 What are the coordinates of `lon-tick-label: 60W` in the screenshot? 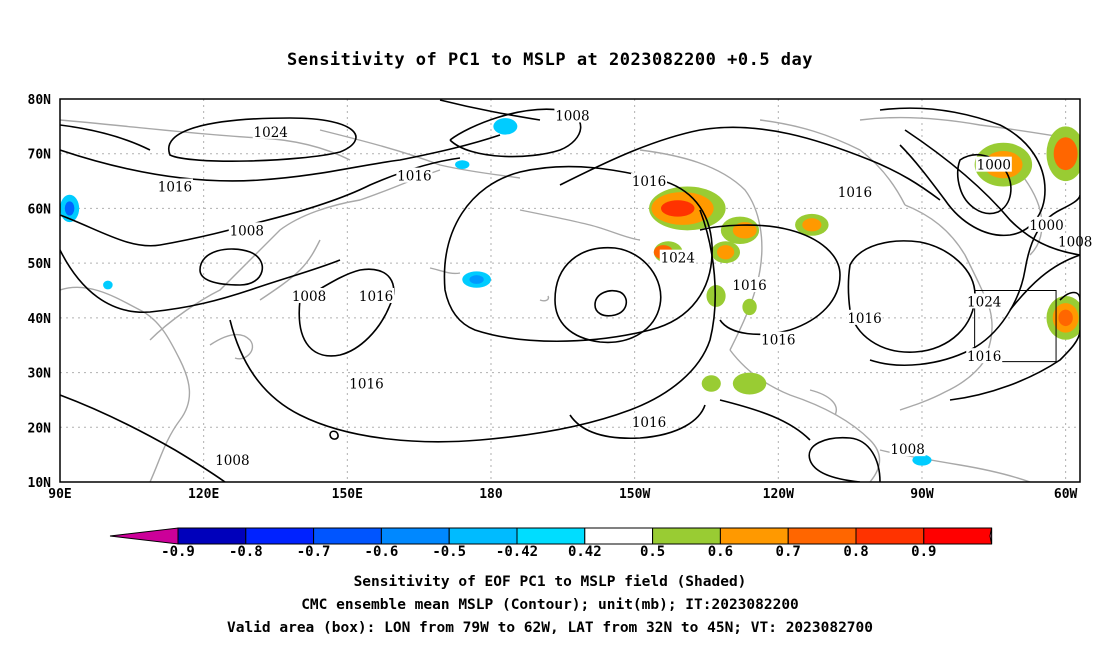 It's located at (1066, 494).